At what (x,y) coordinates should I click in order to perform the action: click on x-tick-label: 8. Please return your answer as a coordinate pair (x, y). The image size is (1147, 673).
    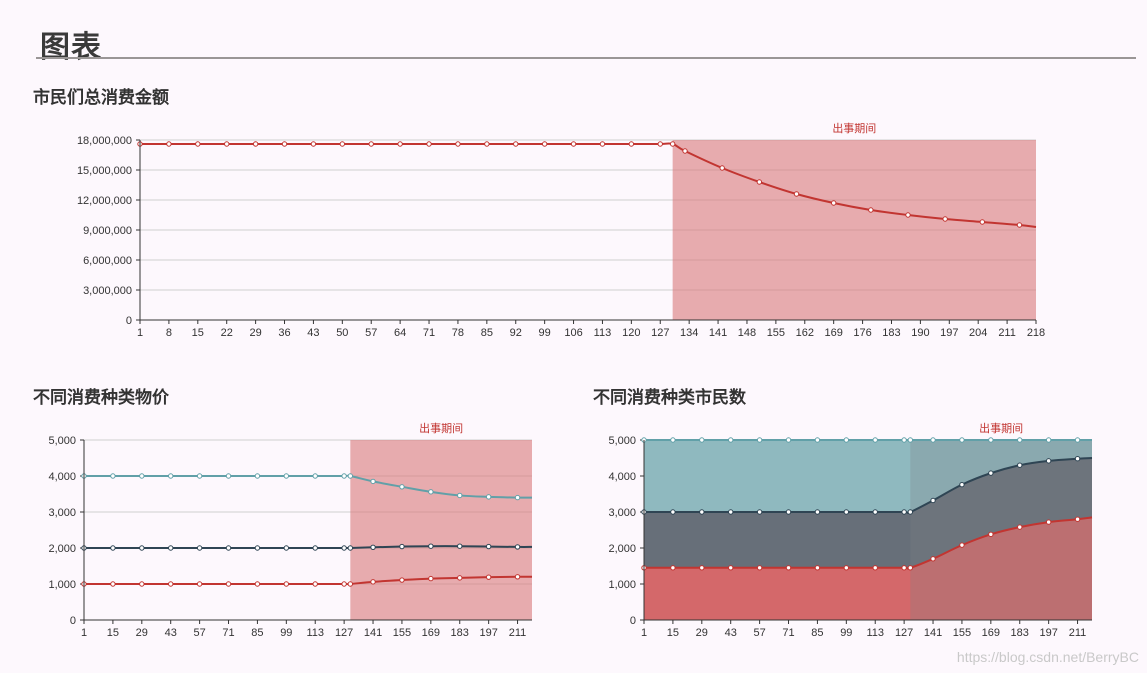
    Looking at the image, I should click on (169, 333).